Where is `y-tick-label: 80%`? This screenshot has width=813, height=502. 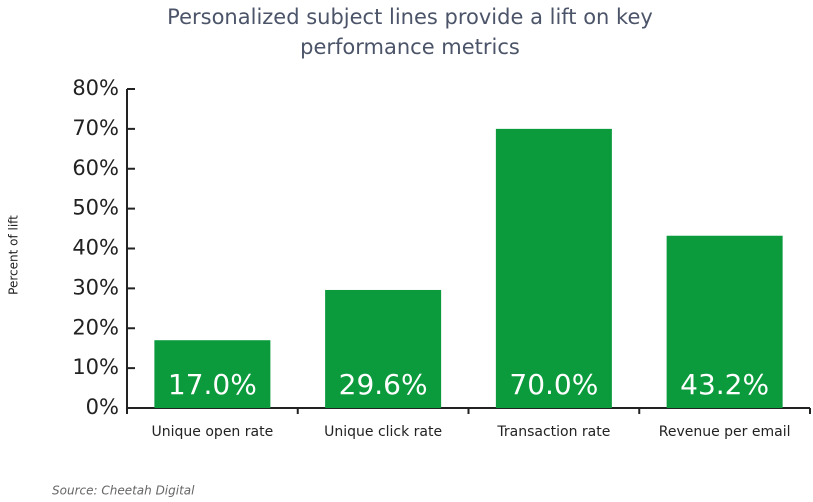 y-tick-label: 80% is located at coordinates (95, 88).